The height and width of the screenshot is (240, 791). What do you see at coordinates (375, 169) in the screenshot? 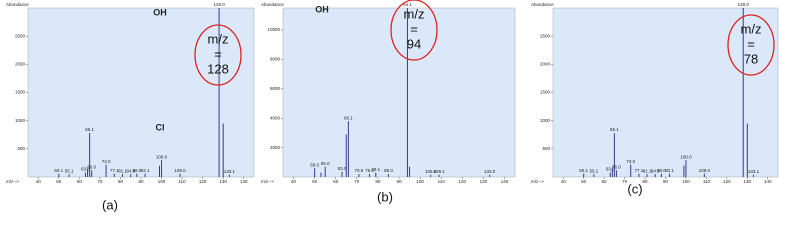
I see `peak-label: 79.1` at bounding box center [375, 169].